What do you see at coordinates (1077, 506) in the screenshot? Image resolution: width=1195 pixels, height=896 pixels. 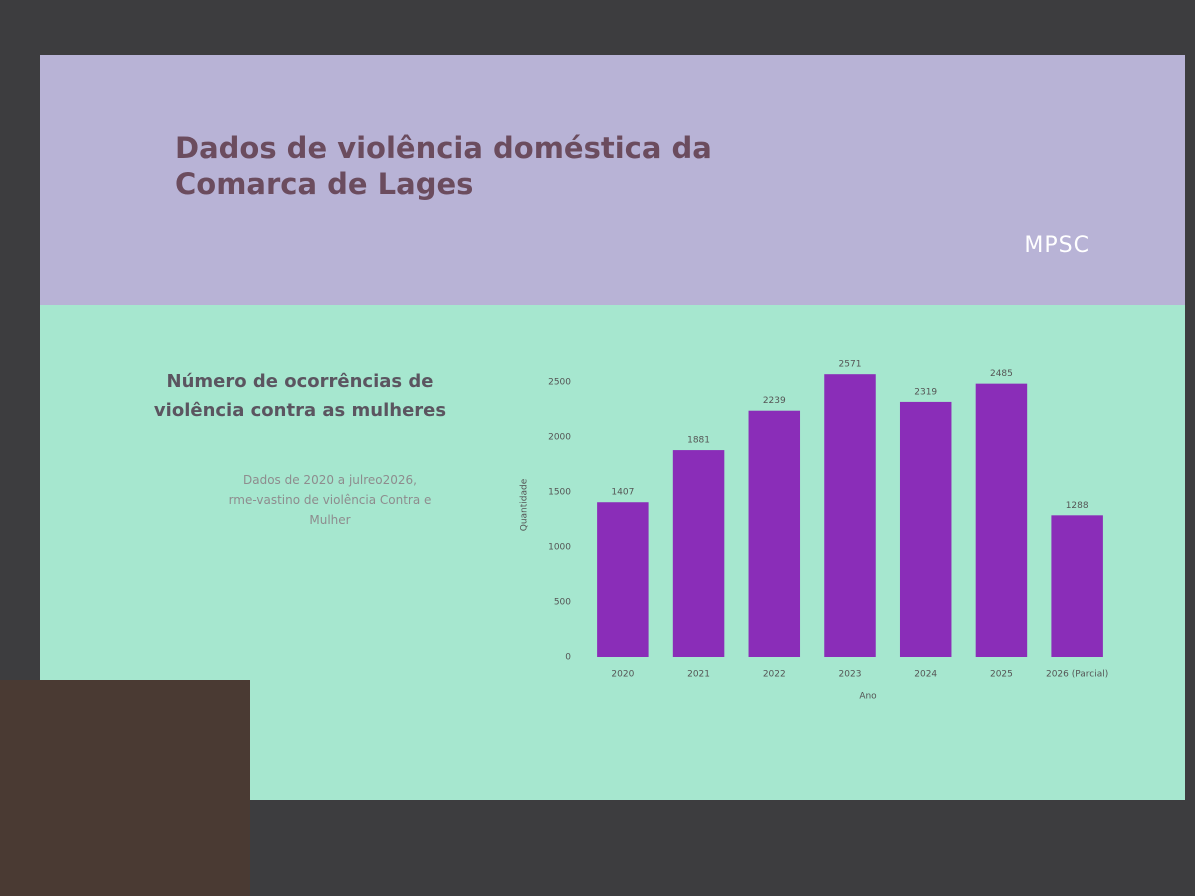 I see `value-label: 1288` at bounding box center [1077, 506].